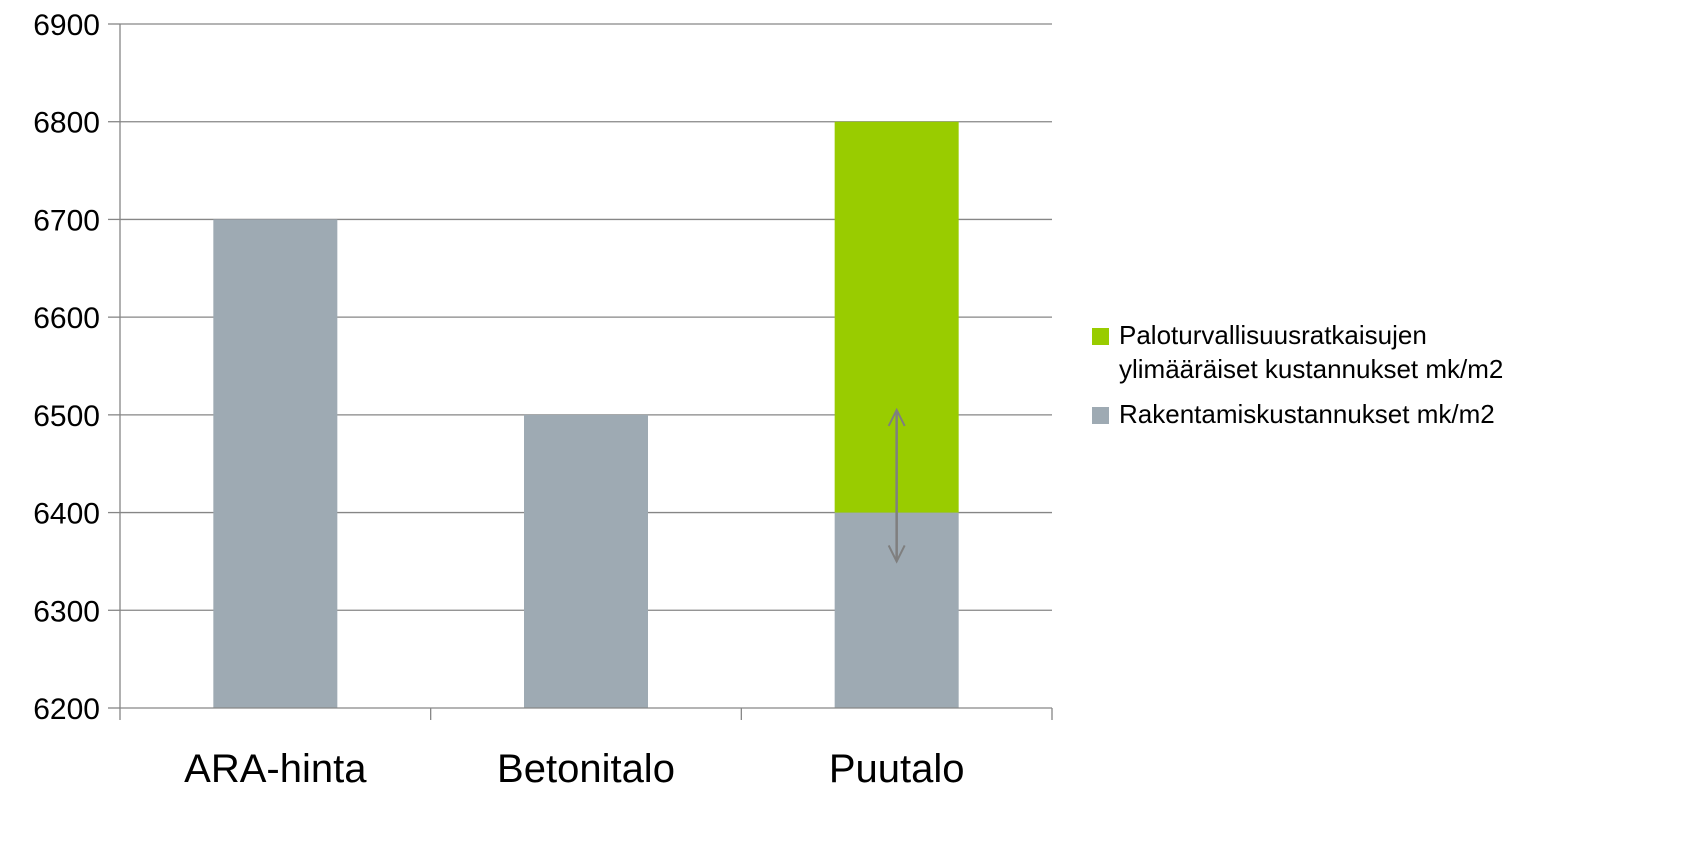 The height and width of the screenshot is (842, 1689). I want to click on y-tick-label: 6600, so click(66, 318).